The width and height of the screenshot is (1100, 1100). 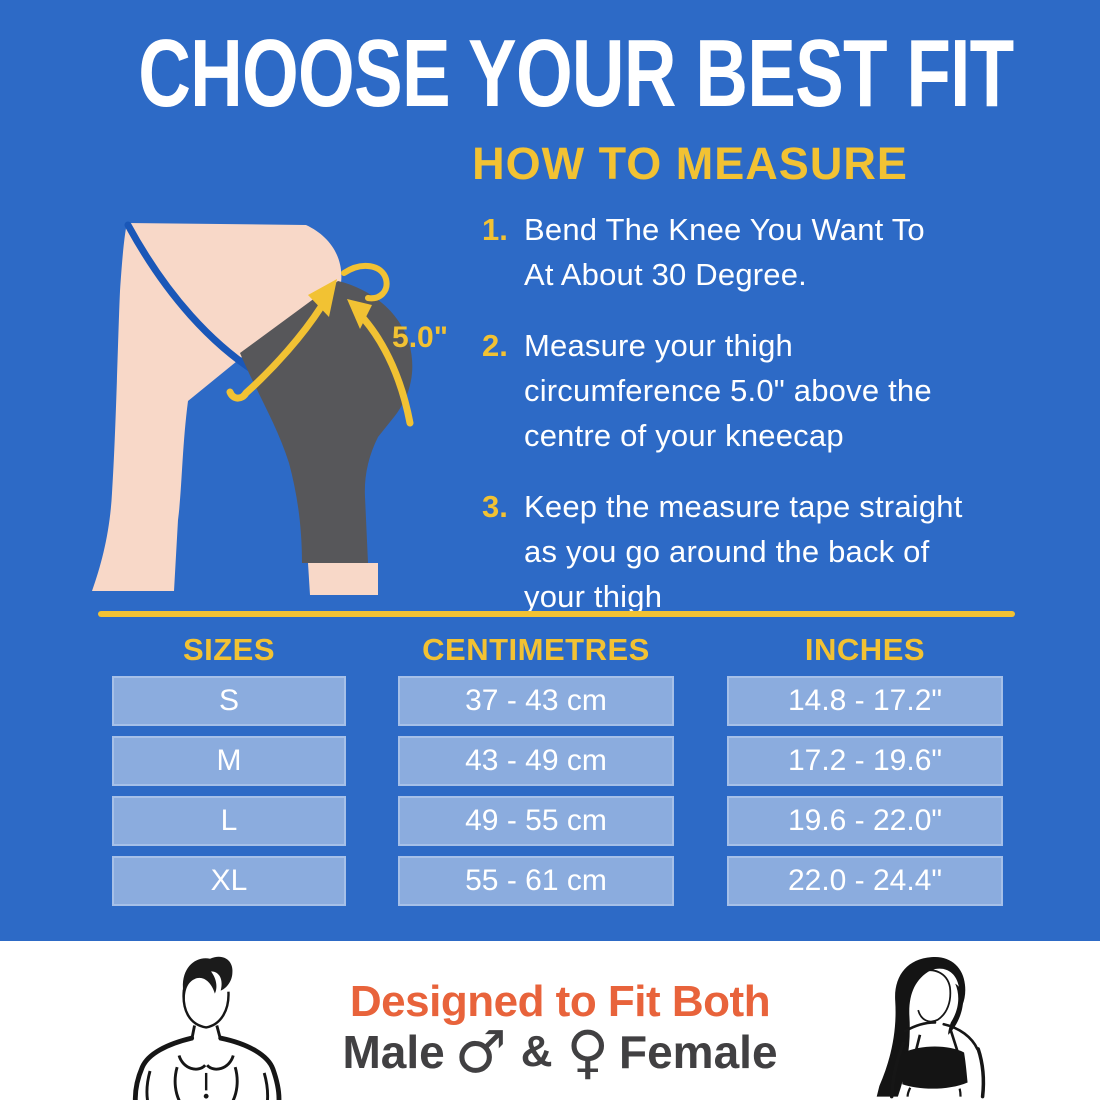 I want to click on pointer-arrowhead-icon, so click(x=359, y=314).